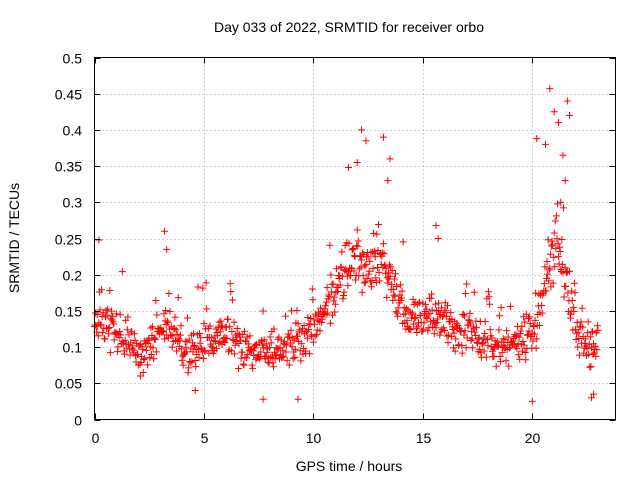  What do you see at coordinates (424, 438) in the screenshot?
I see `x-tick-label: 15` at bounding box center [424, 438].